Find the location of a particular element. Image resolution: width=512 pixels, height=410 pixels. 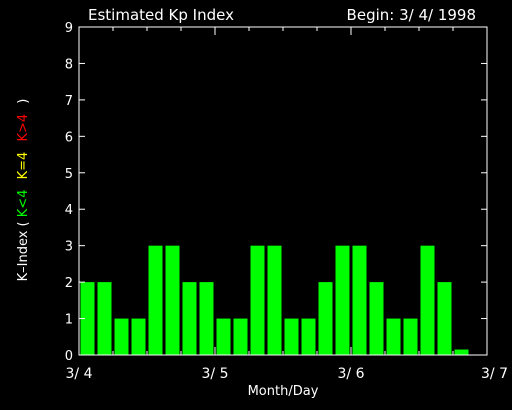

y-axis-label-prefix: K–Index ( is located at coordinates (23, 251).